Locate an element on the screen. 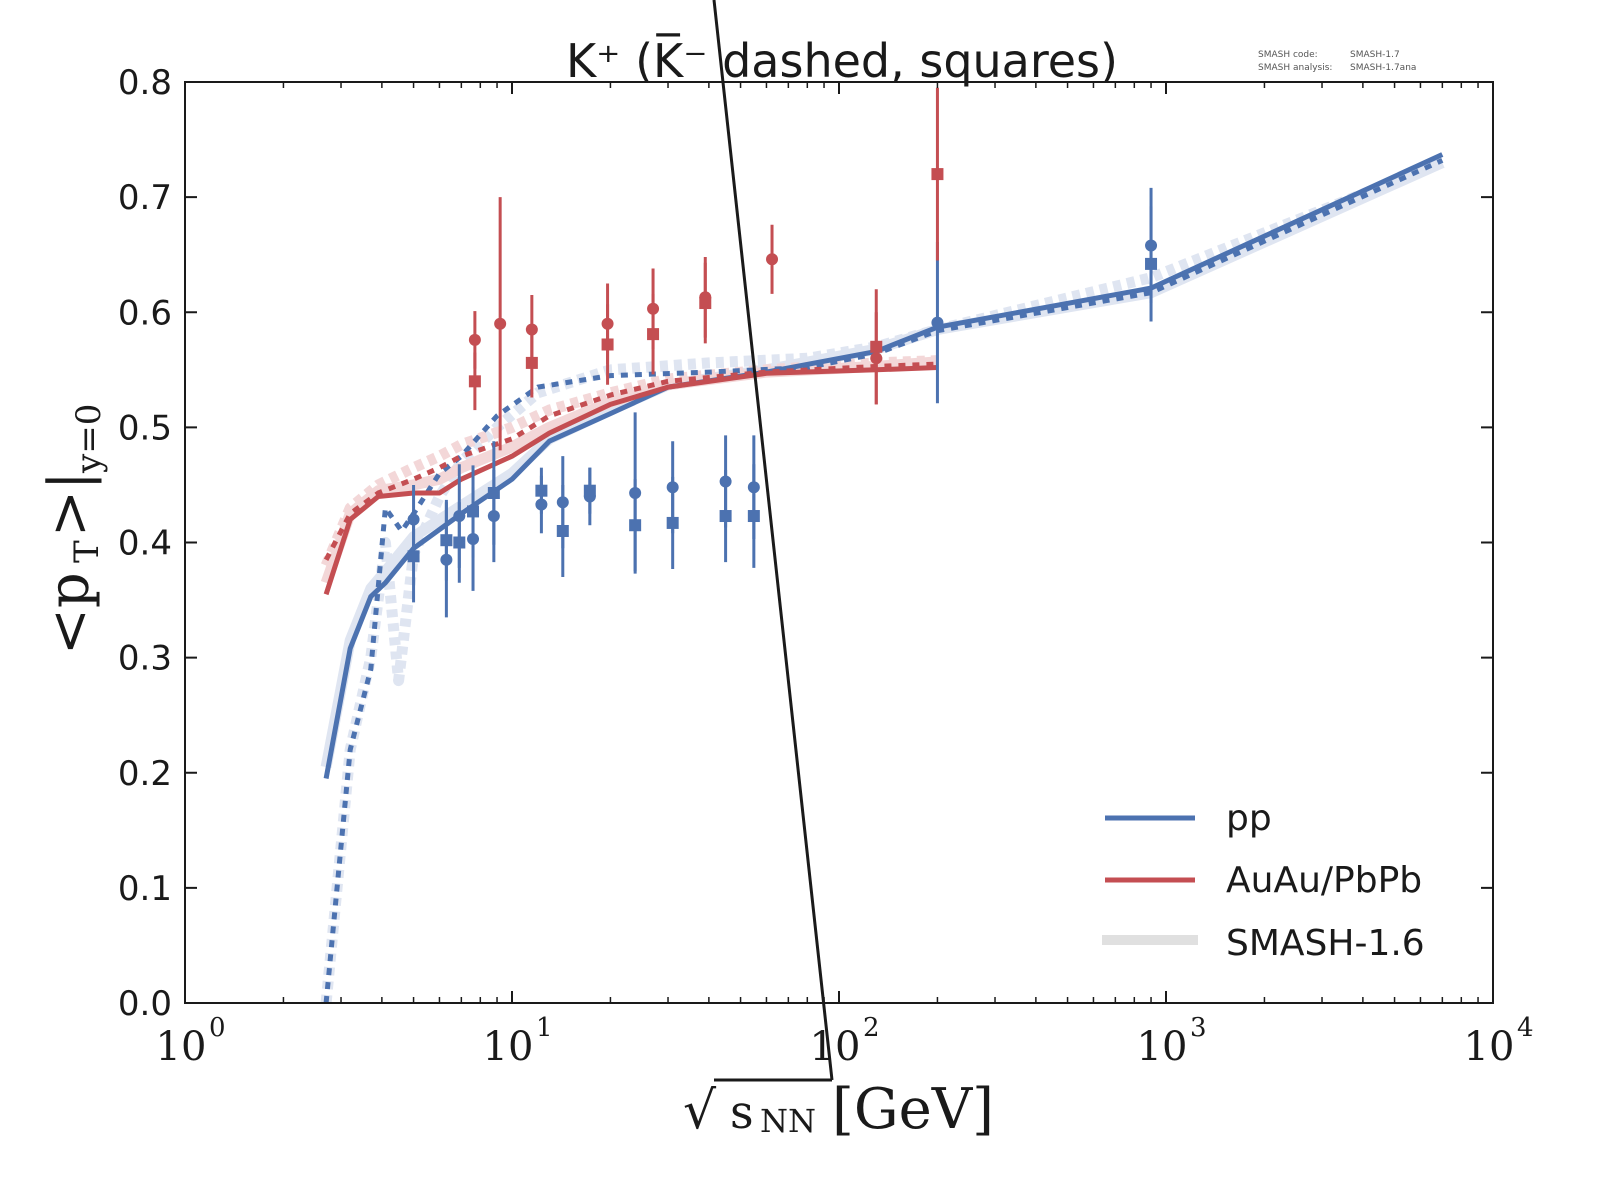  y-tick-label: 0.6 is located at coordinates (145, 313).